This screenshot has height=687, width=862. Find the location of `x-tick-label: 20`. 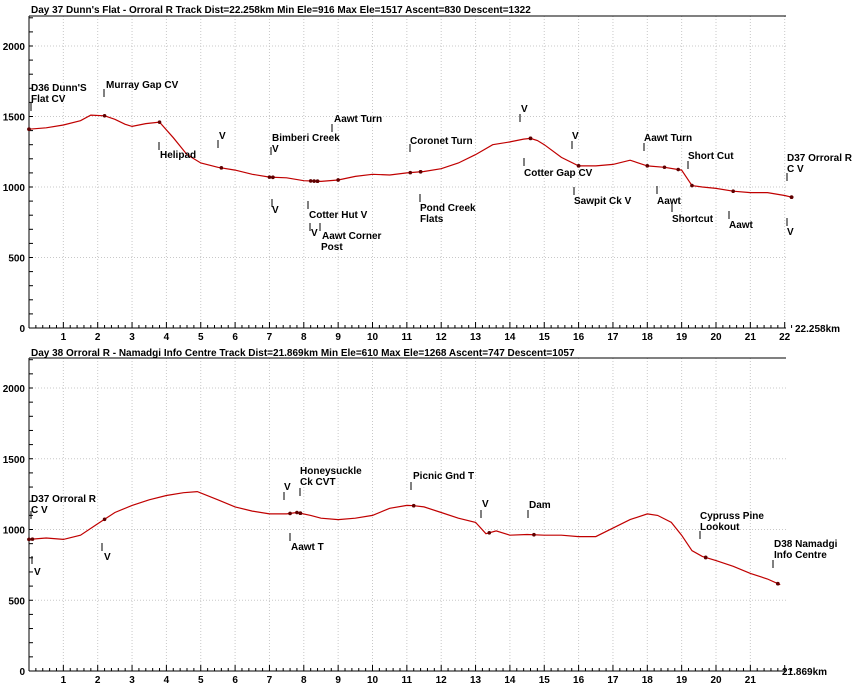

x-tick-label: 20 is located at coordinates (716, 337).